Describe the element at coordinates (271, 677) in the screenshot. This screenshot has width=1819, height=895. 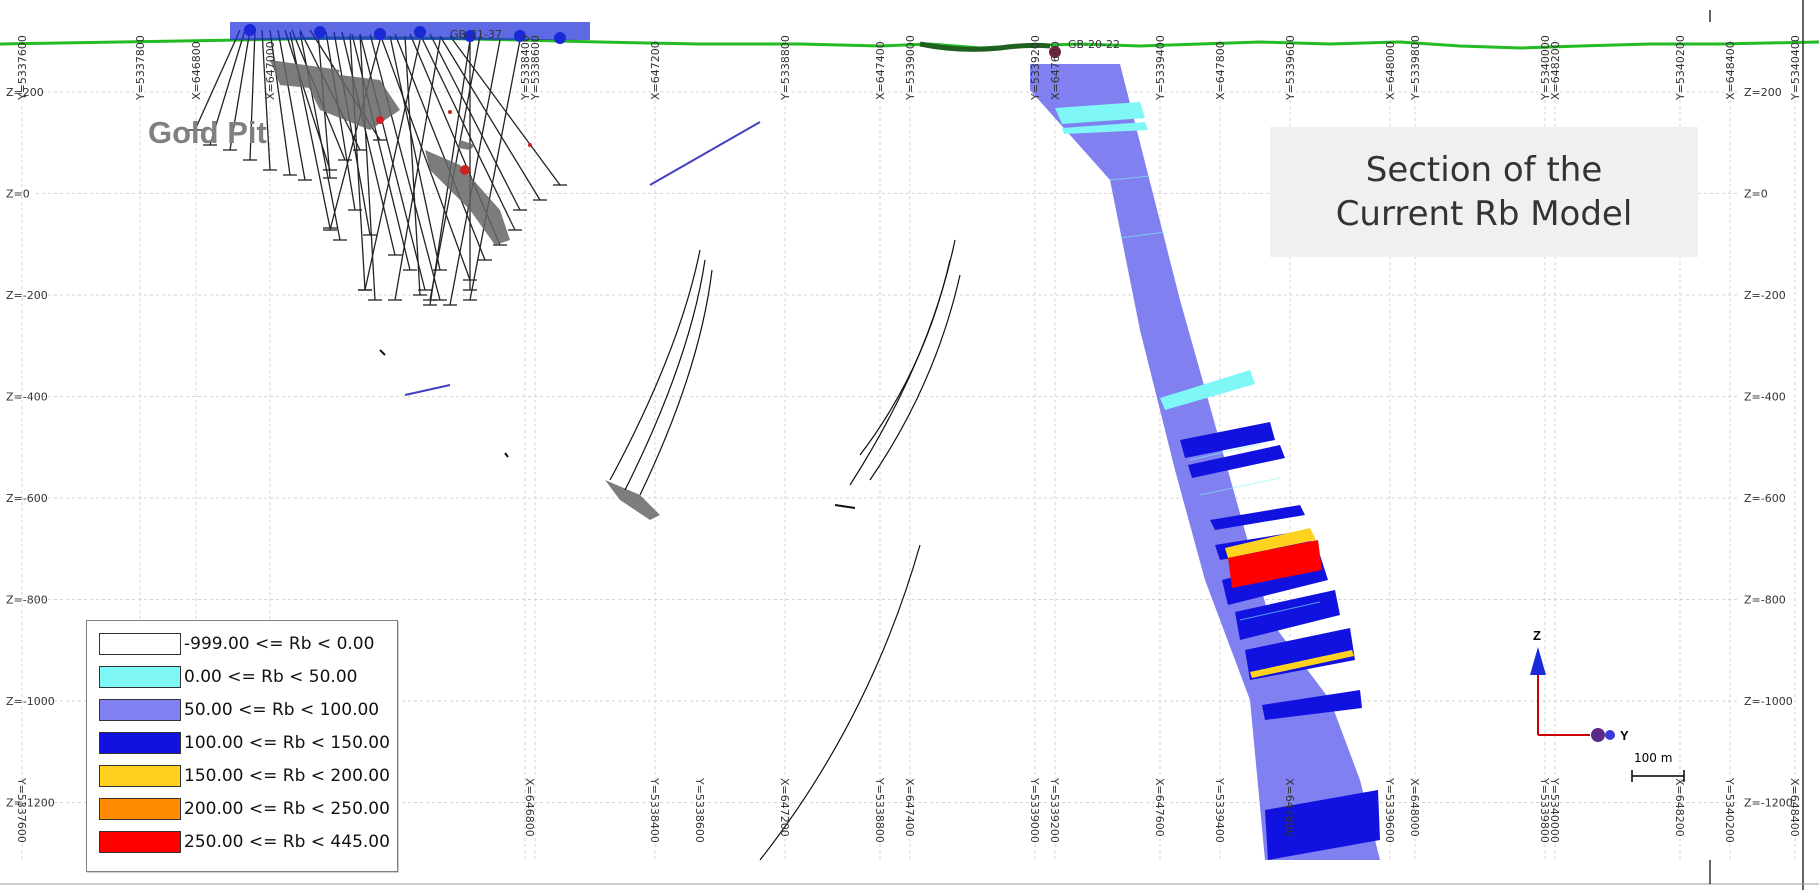
I see `legend-label: 0.00 <= Rb < 50.00` at that location.